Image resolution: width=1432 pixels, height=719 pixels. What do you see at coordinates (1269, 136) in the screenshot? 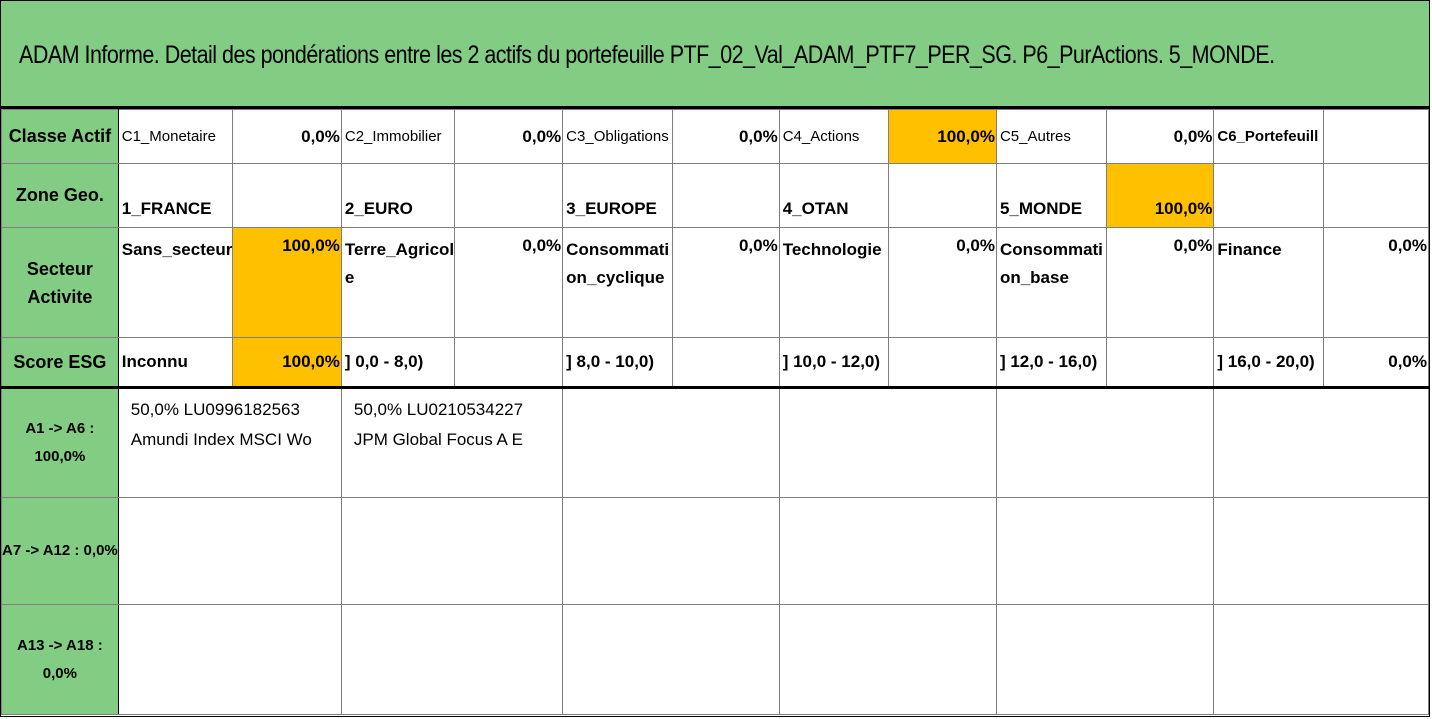
I see `classe-actif-label-6: C6_Portefeuill` at bounding box center [1269, 136].